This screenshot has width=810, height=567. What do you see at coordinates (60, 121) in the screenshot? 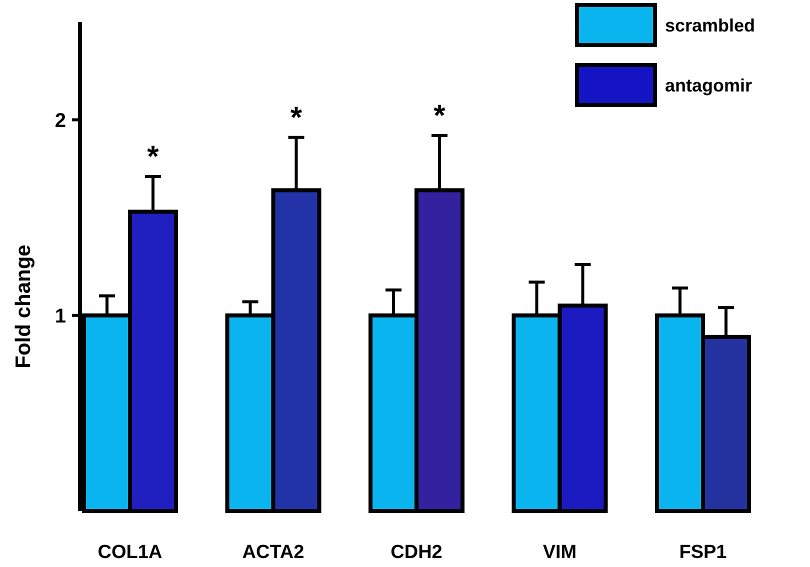
I see `y-tick-label: 2` at bounding box center [60, 121].